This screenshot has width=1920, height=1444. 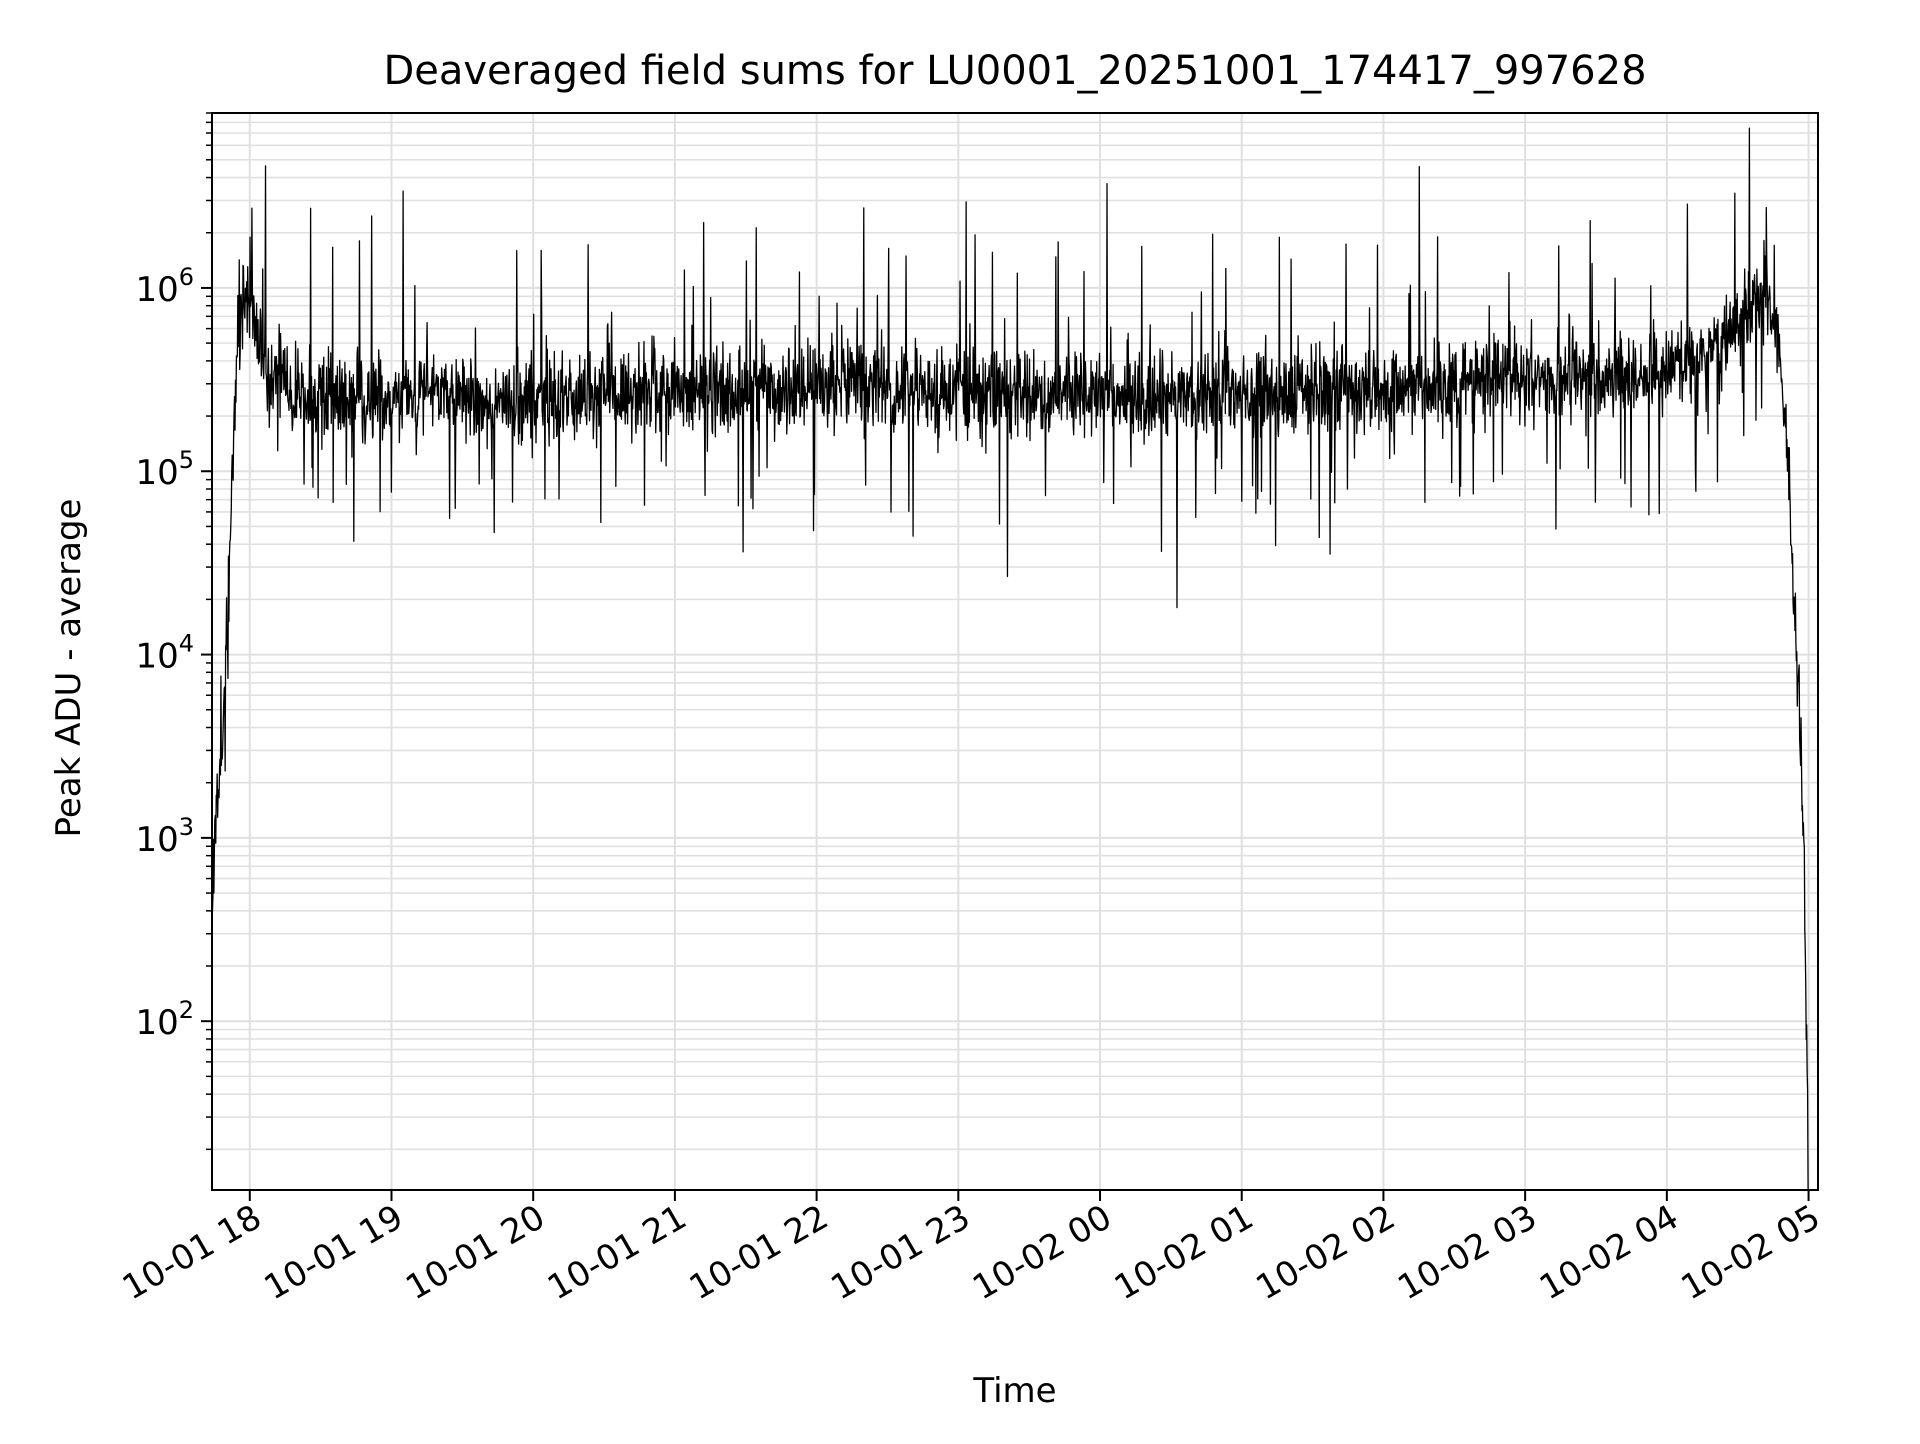 I want to click on y-tick-label: 10⁴, so click(x=164, y=653).